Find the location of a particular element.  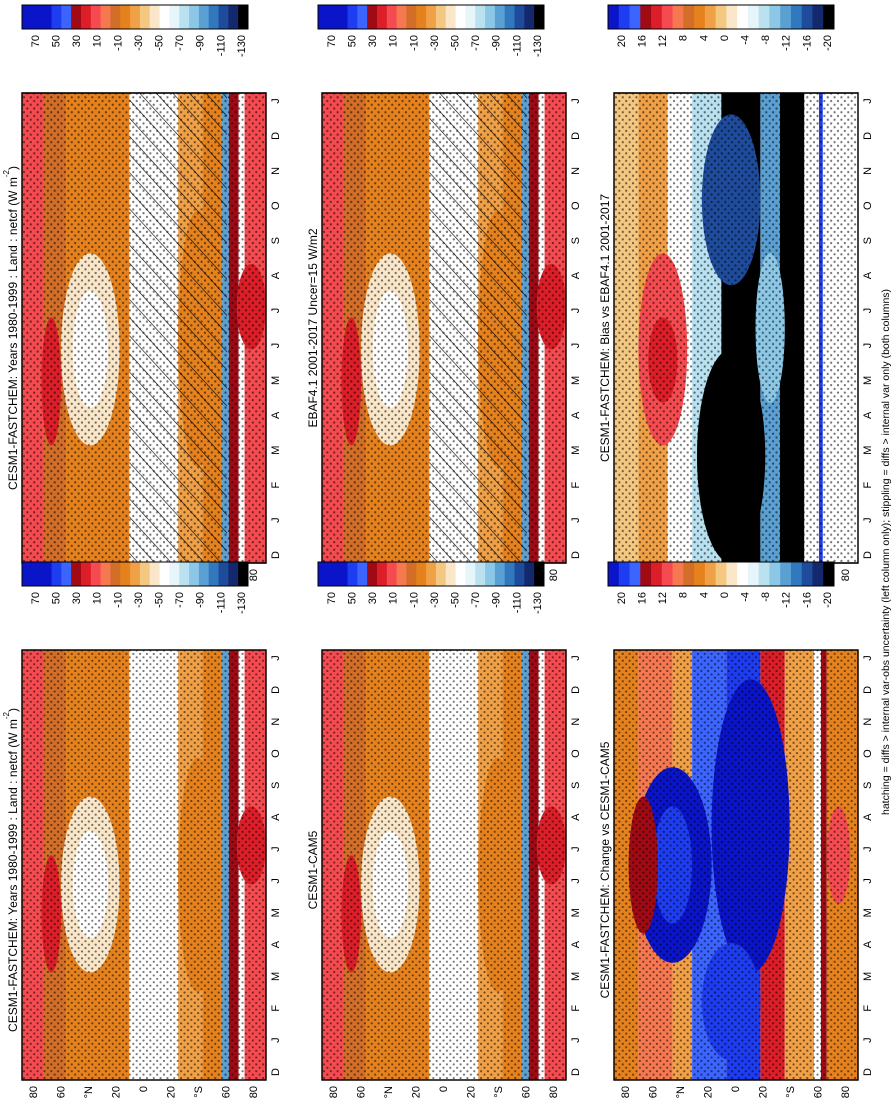

month-axis-4: D J F M A M J J A S O N D J is located at coordinates (576, 865).